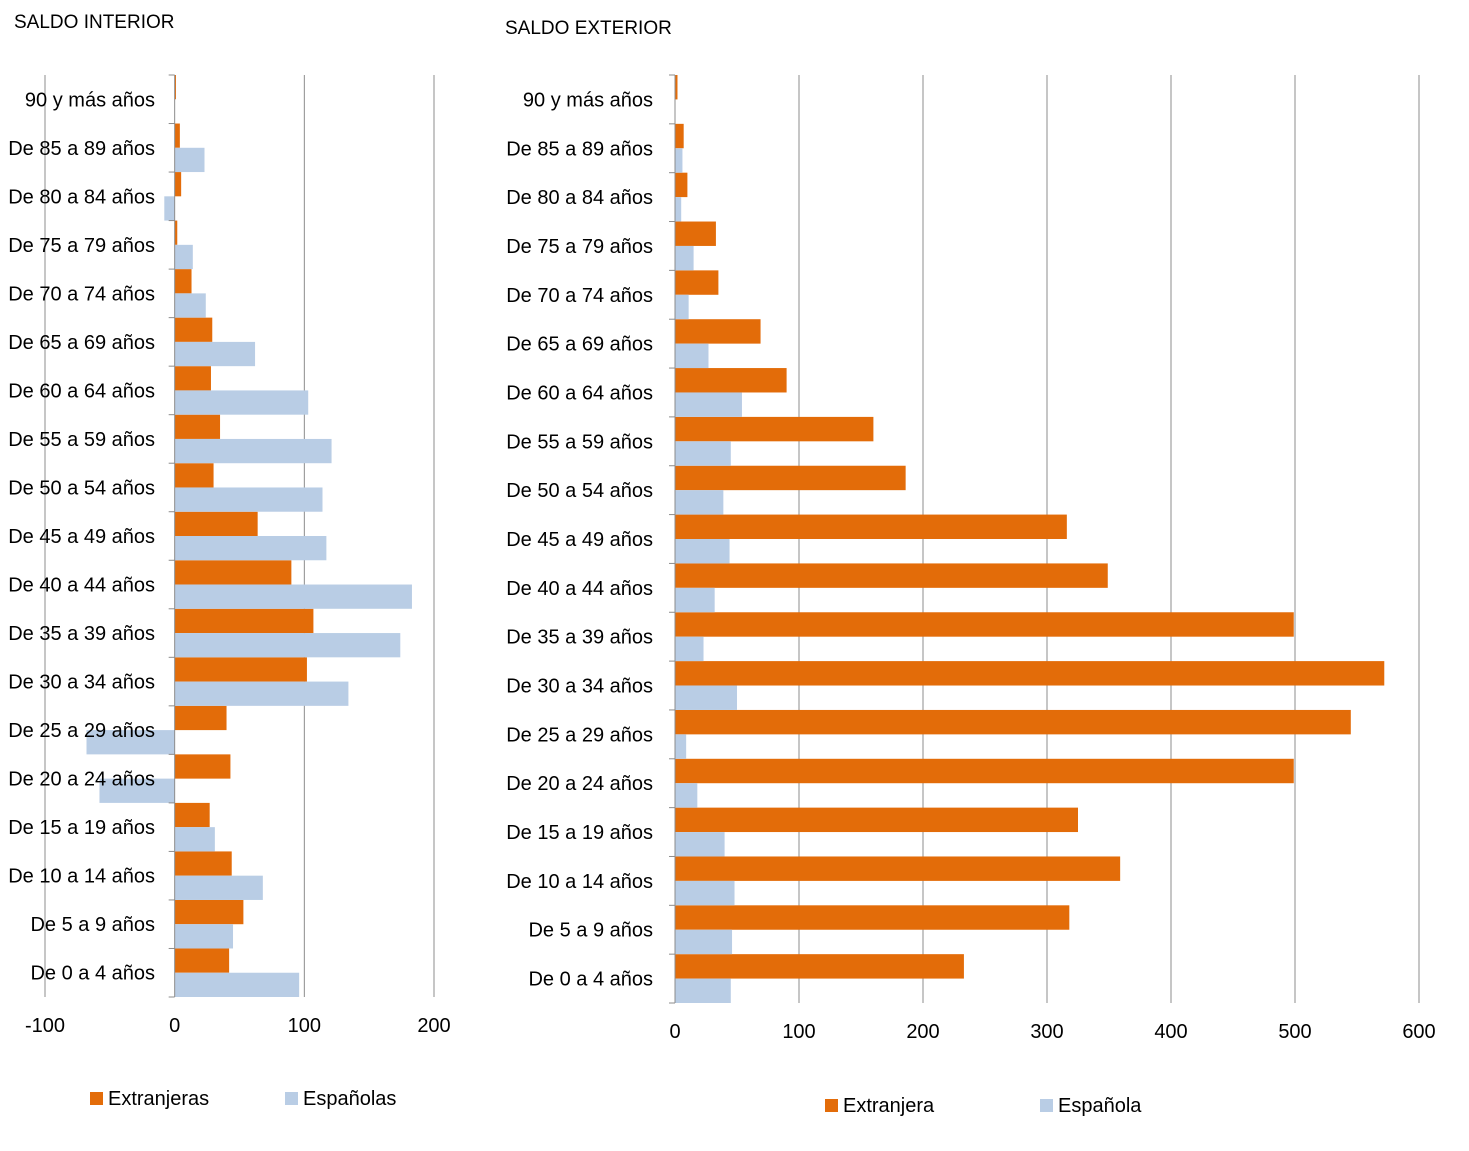  Describe the element at coordinates (1046, 1032) in the screenshot. I see `x-tick-label: 300` at that location.